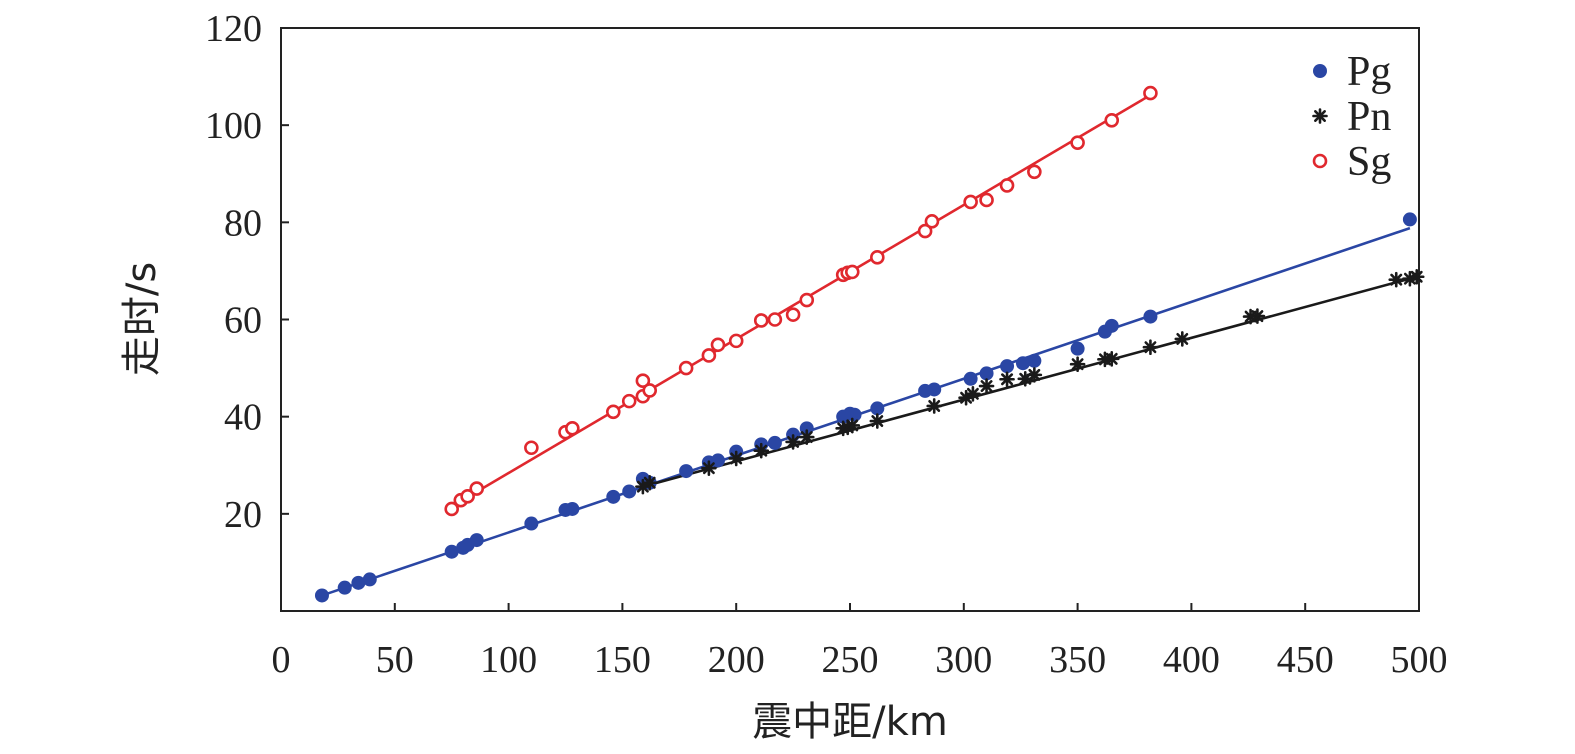 The width and height of the screenshot is (1575, 754). Describe the element at coordinates (247, 272) in the screenshot. I see `y-axis-ticks: 20 40 60 80 100 120` at that location.